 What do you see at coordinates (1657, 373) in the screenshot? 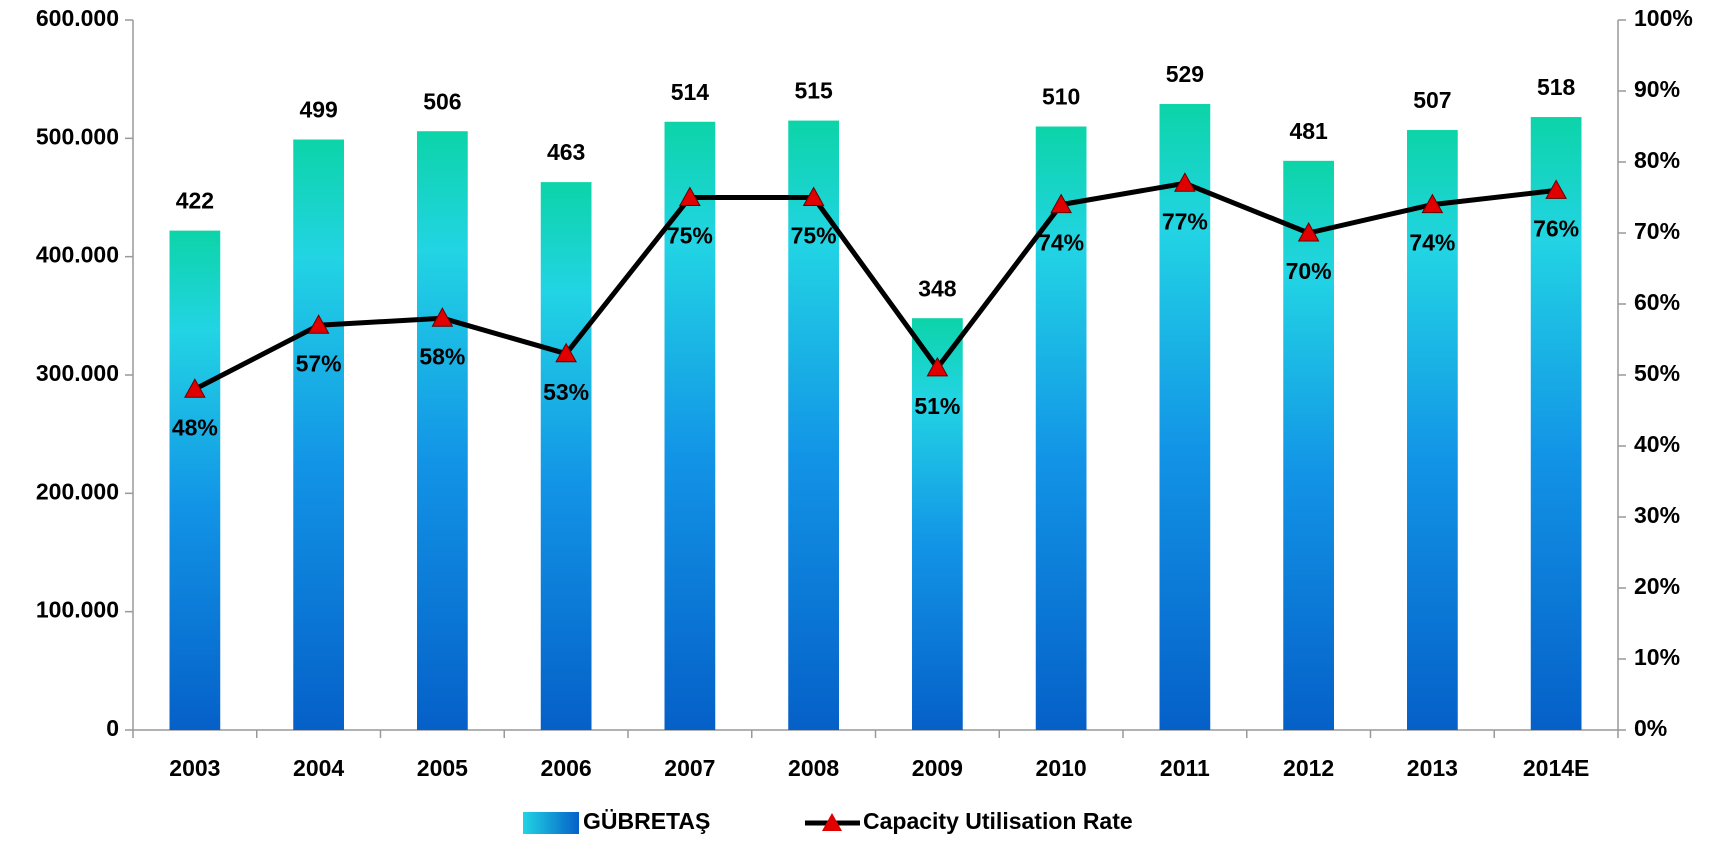
I see `y2-tick-label: 50%` at bounding box center [1657, 373].